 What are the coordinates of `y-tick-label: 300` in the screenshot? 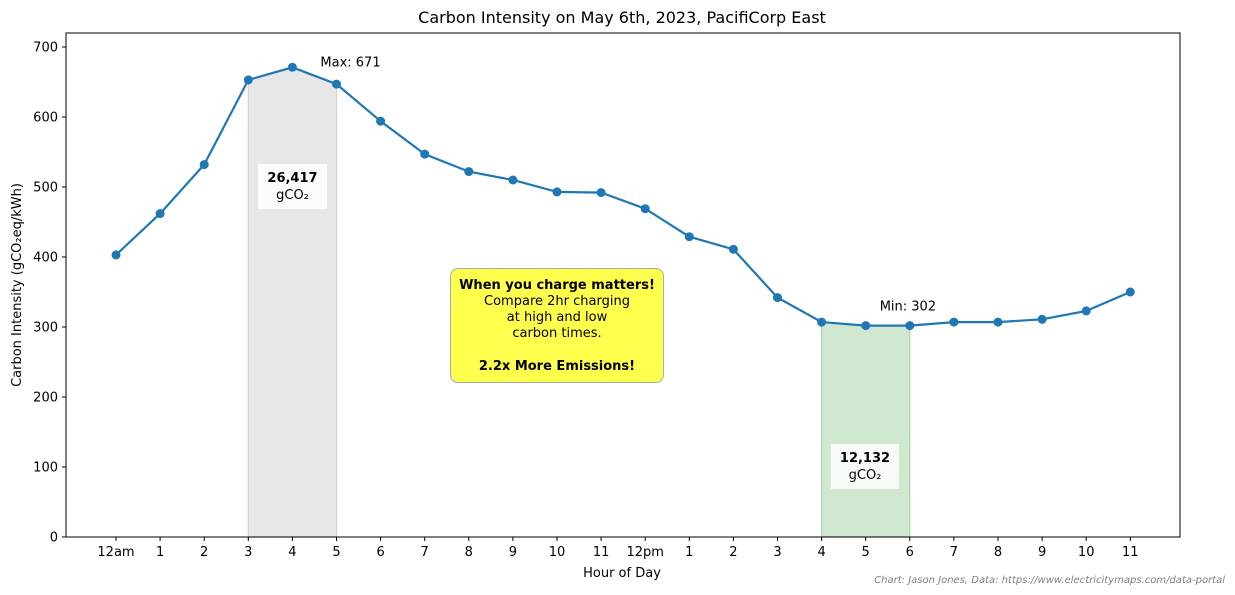 It's located at (45, 328).